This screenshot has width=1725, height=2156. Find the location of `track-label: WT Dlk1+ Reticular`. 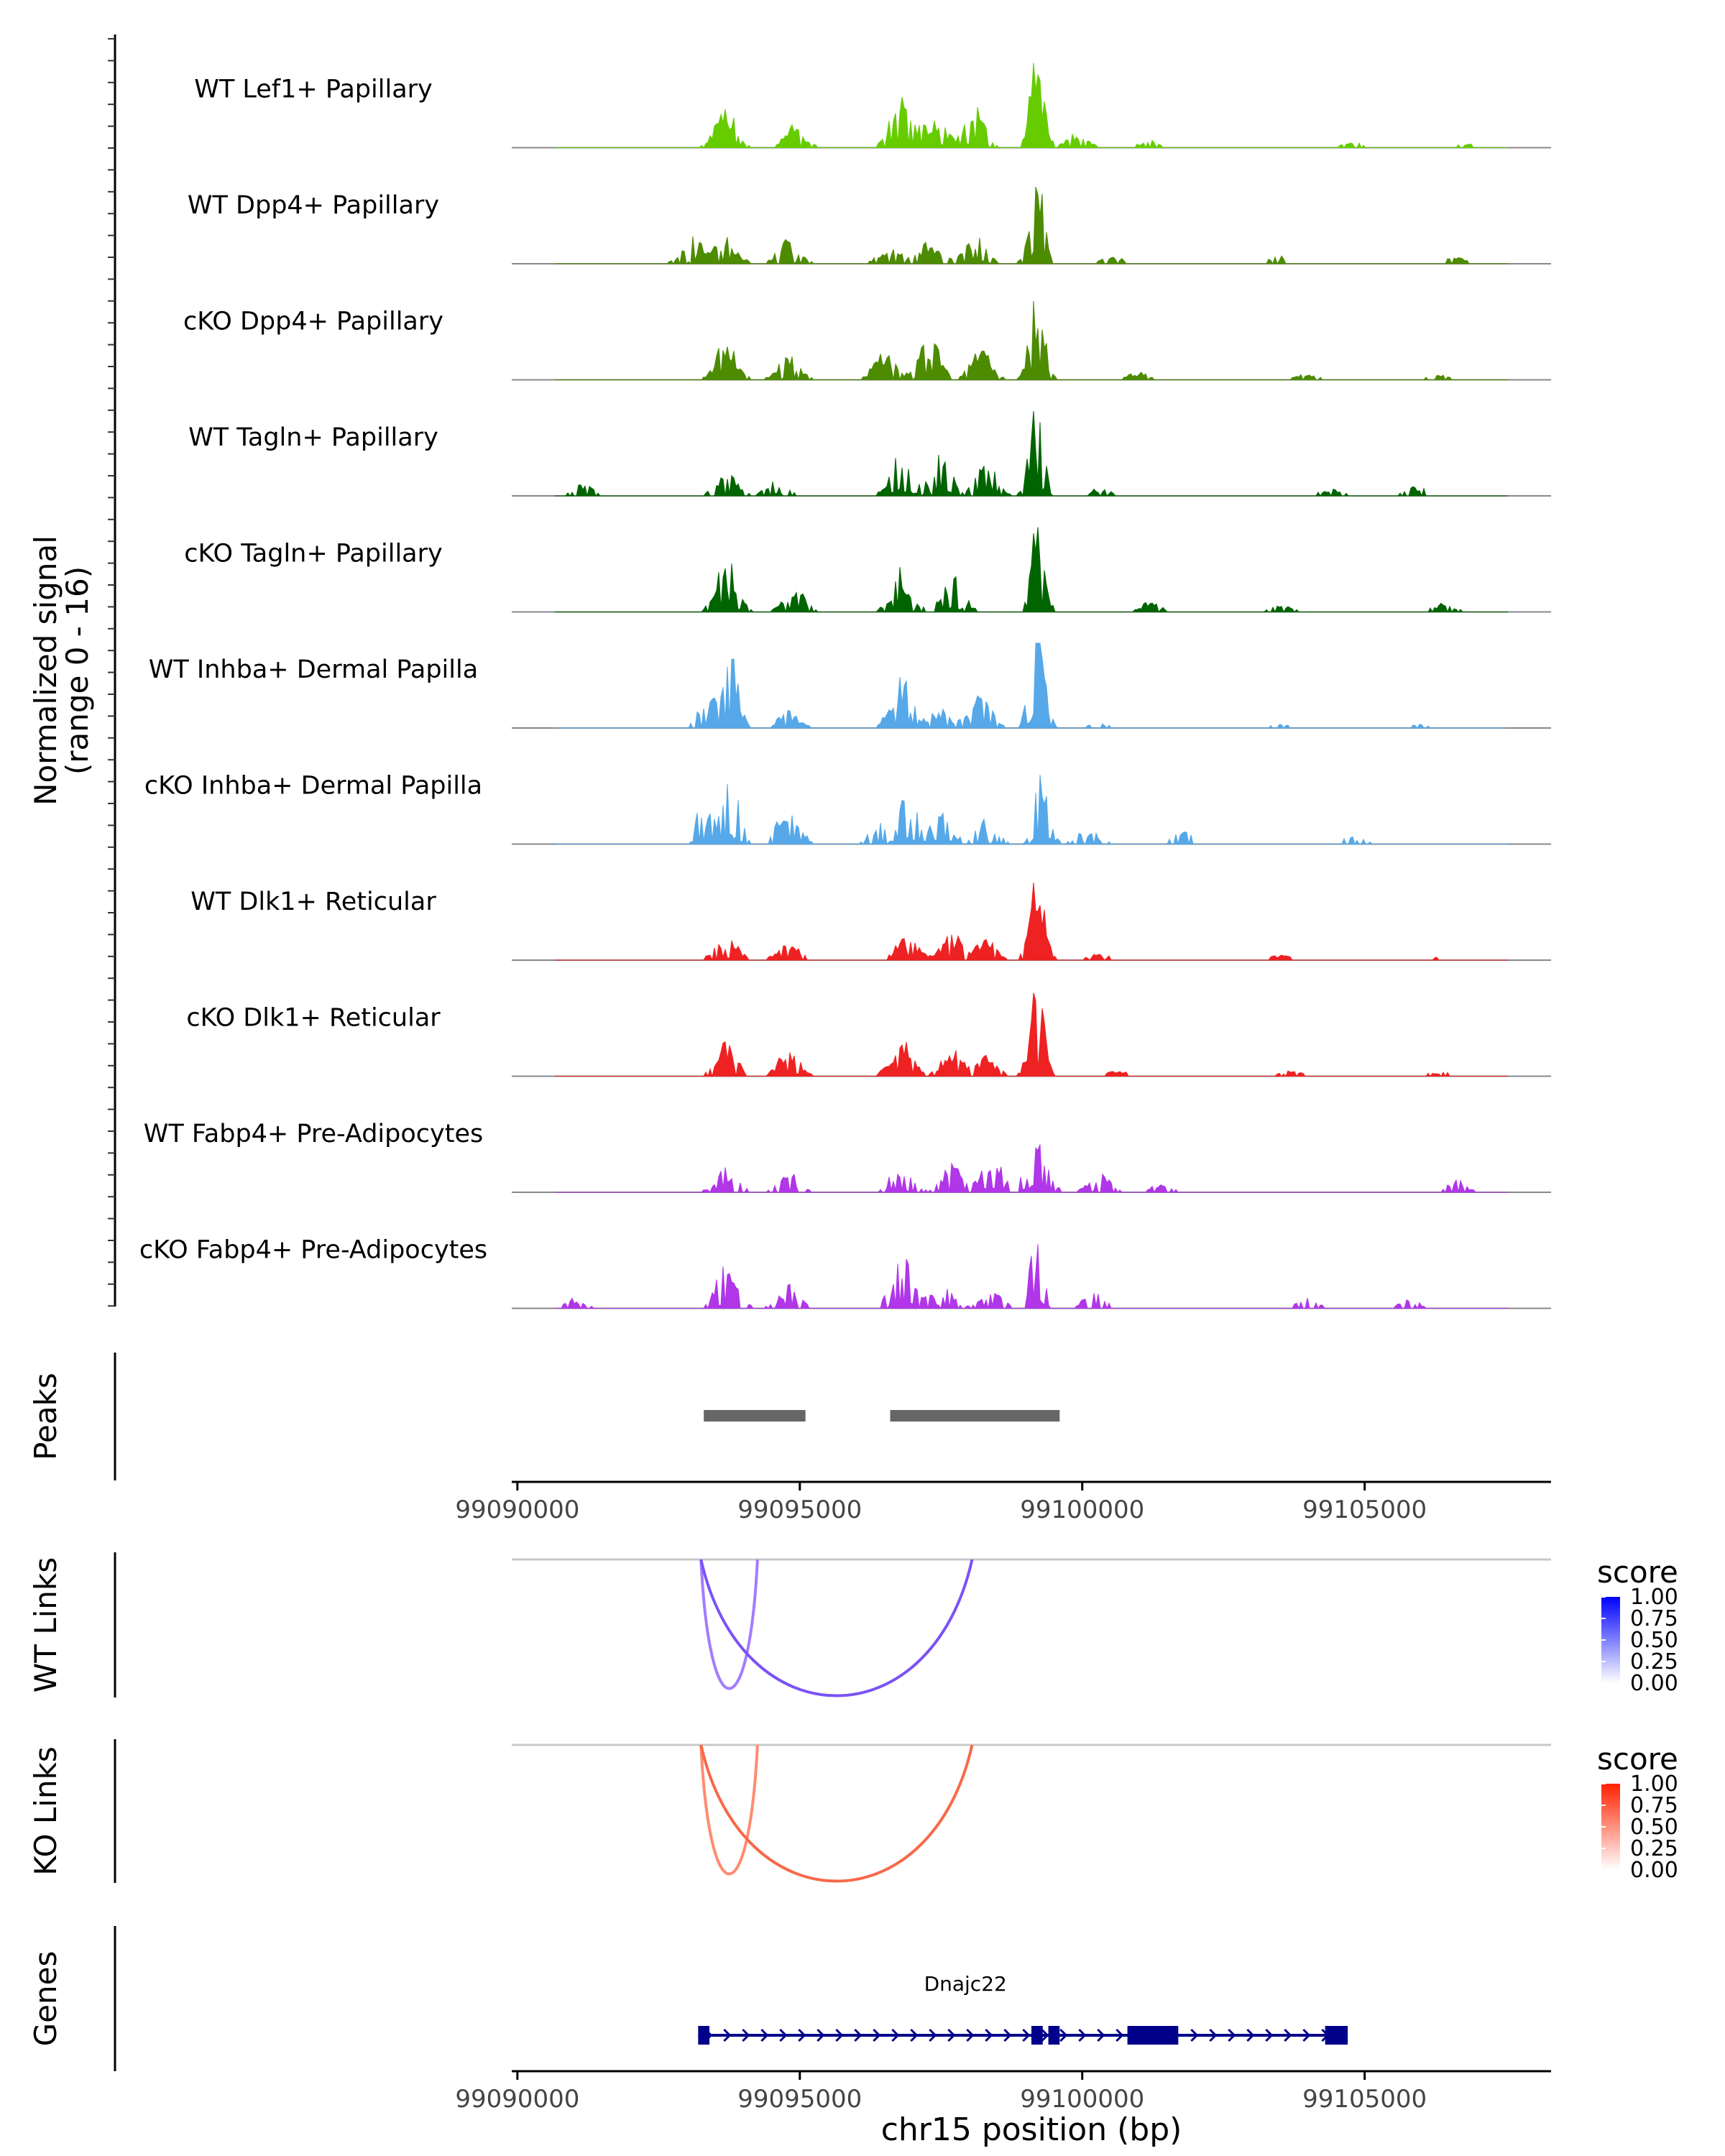

track-label: WT Dlk1+ Reticular is located at coordinates (313, 902).